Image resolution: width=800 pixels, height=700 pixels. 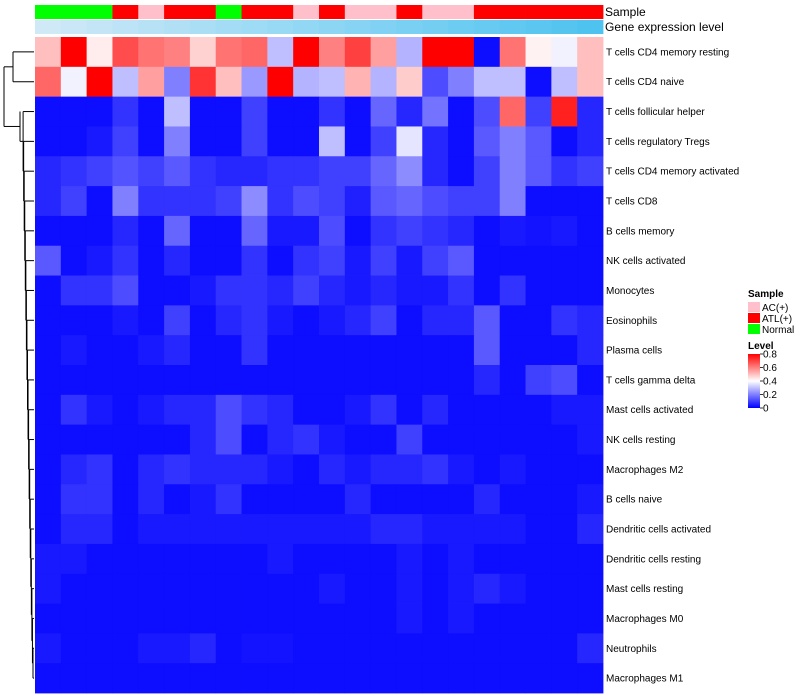 What do you see at coordinates (770, 395) in the screenshot?
I see `legend-level-tick-label: 0.2` at bounding box center [770, 395].